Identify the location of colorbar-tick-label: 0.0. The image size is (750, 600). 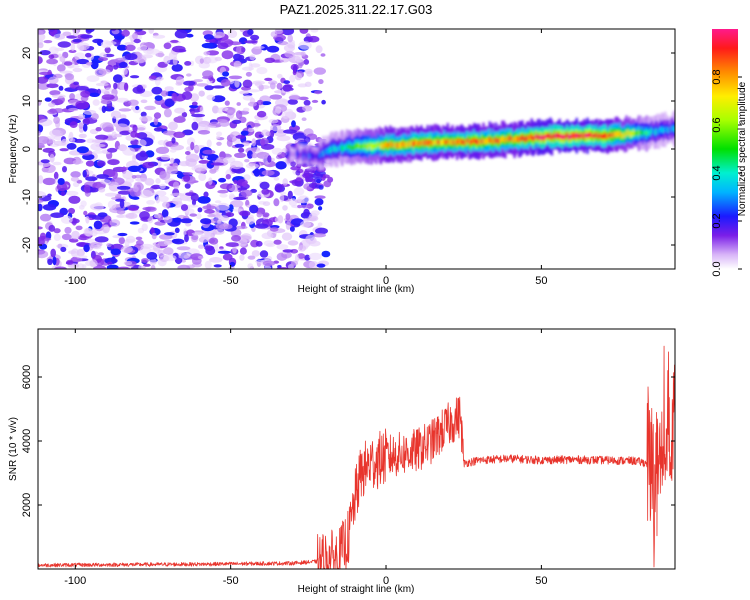
(717, 268).